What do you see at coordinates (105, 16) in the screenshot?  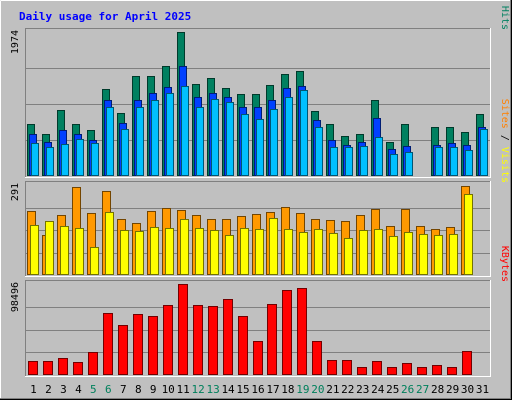 I see `chart-title: Daily usage for April 2025` at bounding box center [105, 16].